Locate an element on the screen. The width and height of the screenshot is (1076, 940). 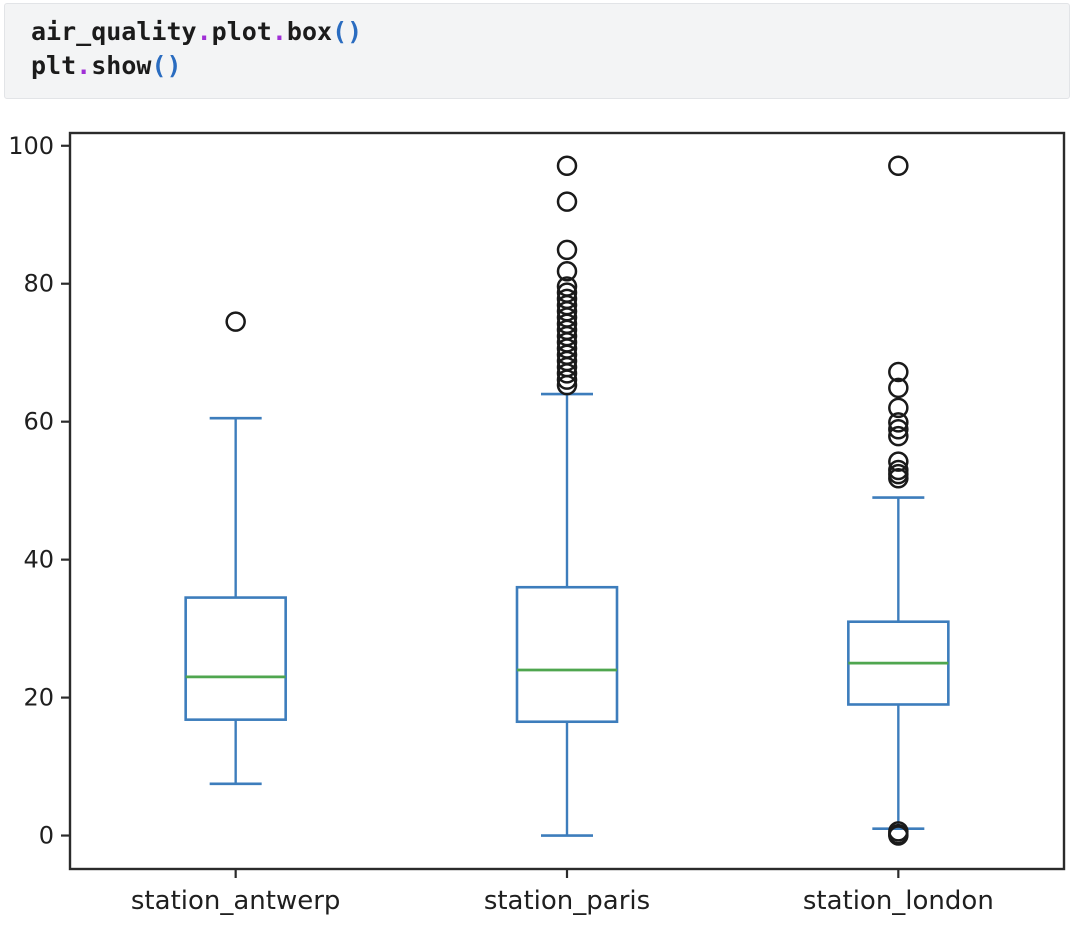
box-station_paris is located at coordinates (567, 654).